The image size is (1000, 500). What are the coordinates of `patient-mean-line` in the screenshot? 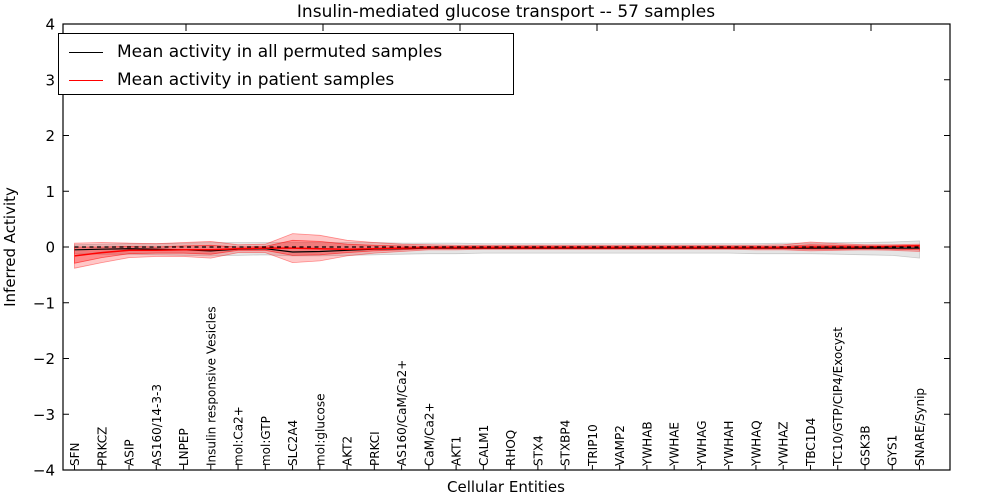 It's located at (497, 251).